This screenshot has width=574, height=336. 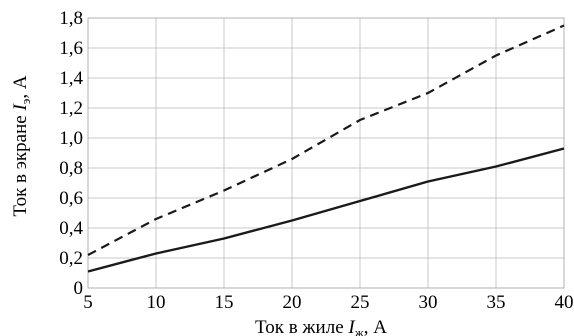 I want to click on x-tick-labels: 5 10 15 20 25 30 35 40, so click(x=328, y=302).